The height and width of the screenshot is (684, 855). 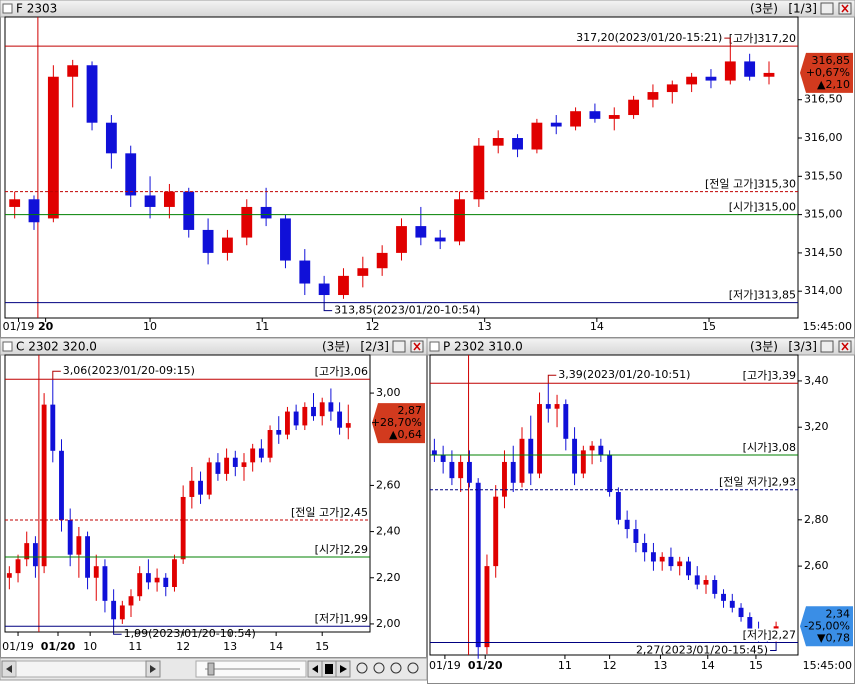 I want to click on zoom-reset, so click(x=413, y=668).